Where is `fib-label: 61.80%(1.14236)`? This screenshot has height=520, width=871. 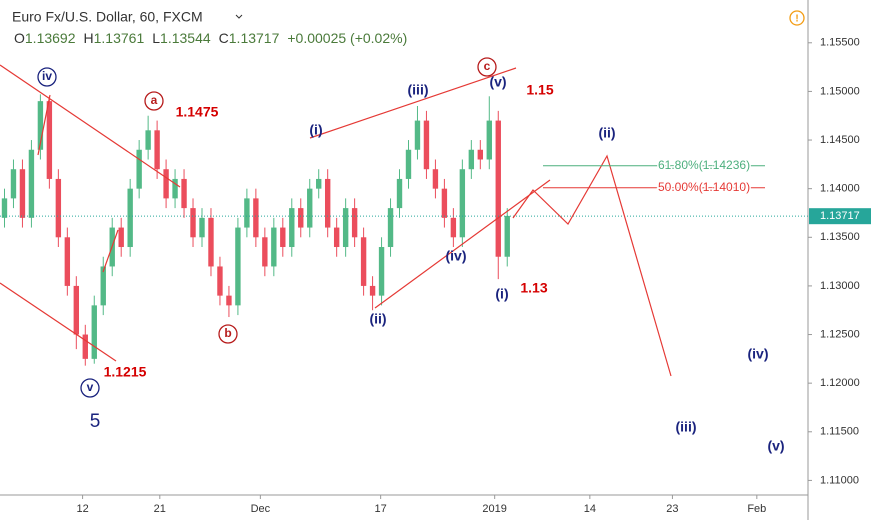
fib-label: 61.80%(1.14236) is located at coordinates (704, 165).